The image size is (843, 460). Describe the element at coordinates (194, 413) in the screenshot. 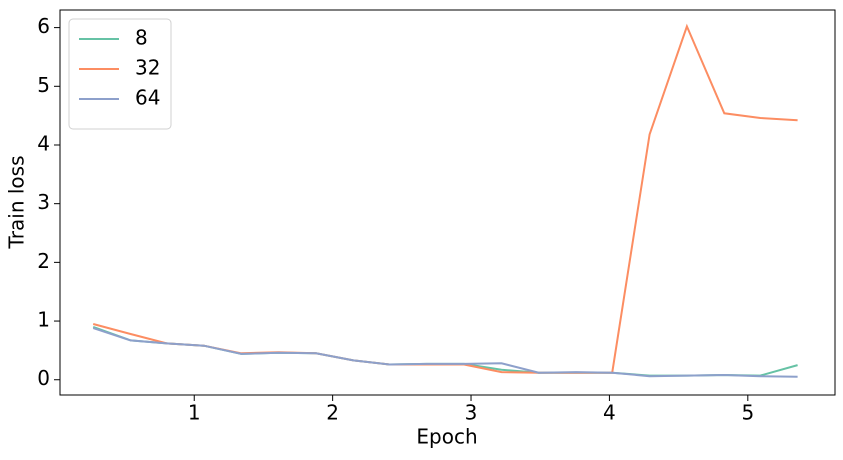

I see `x-tick-label: 1` at that location.